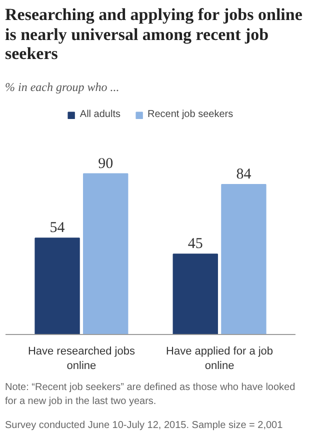 This screenshot has height=444, width=309. I want to click on legend-label: All adults, so click(100, 114).